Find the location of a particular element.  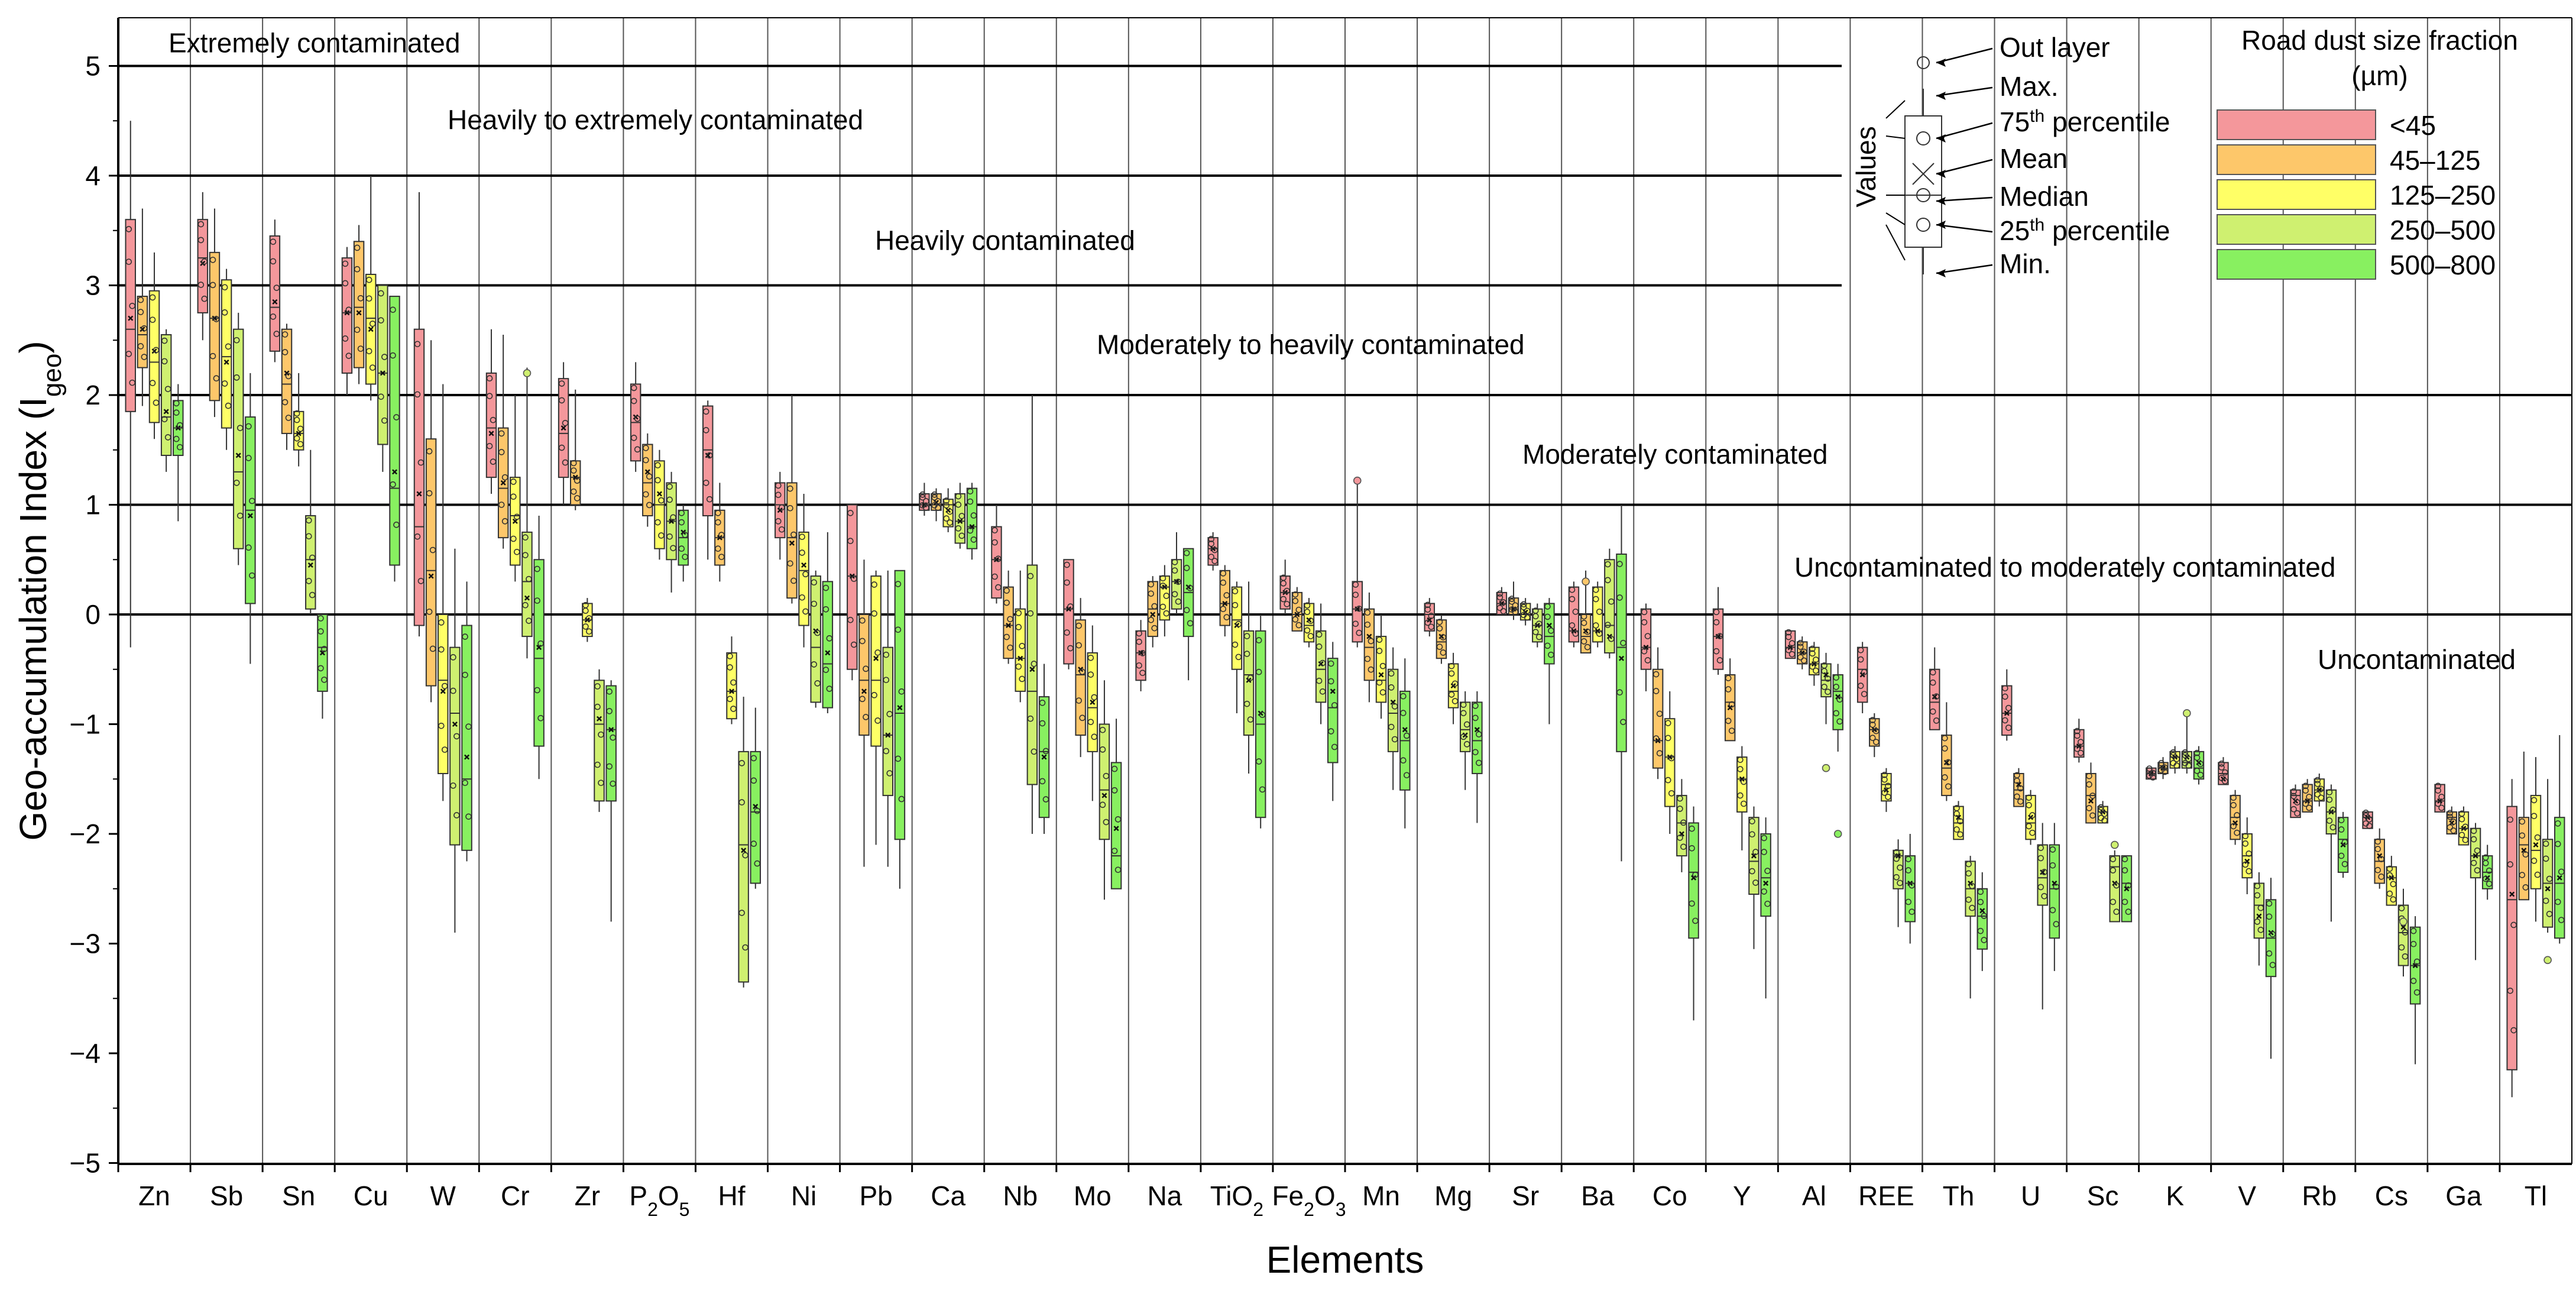

zone-label: Moderately contaminated is located at coordinates (1675, 454).